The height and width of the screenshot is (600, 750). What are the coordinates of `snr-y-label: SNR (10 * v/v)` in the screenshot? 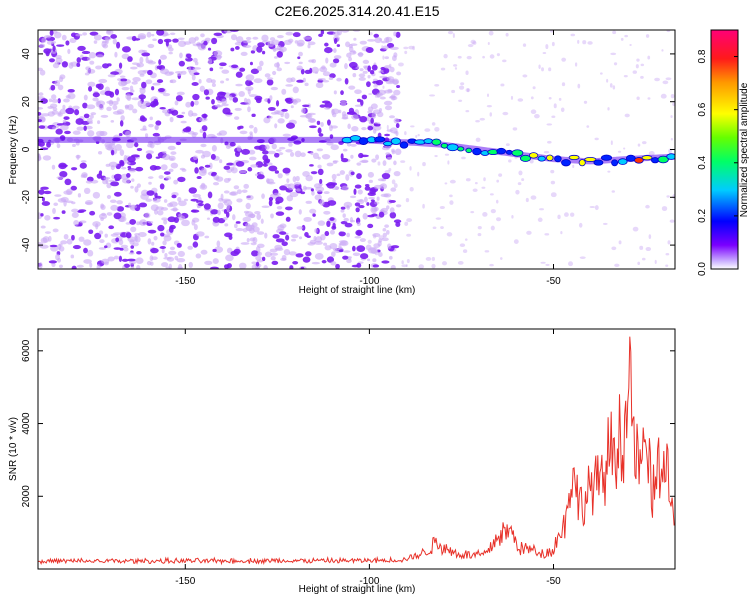 It's located at (13, 449).